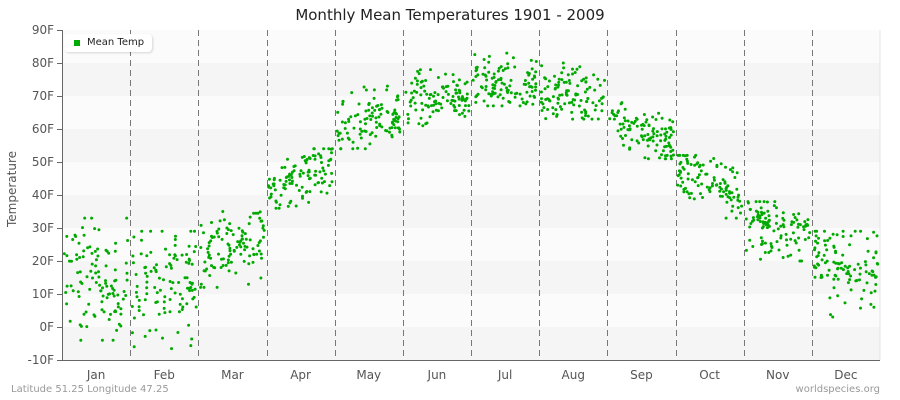 The image size is (900, 400). Describe the element at coordinates (845, 375) in the screenshot. I see `x-tick-label: Dec` at that location.